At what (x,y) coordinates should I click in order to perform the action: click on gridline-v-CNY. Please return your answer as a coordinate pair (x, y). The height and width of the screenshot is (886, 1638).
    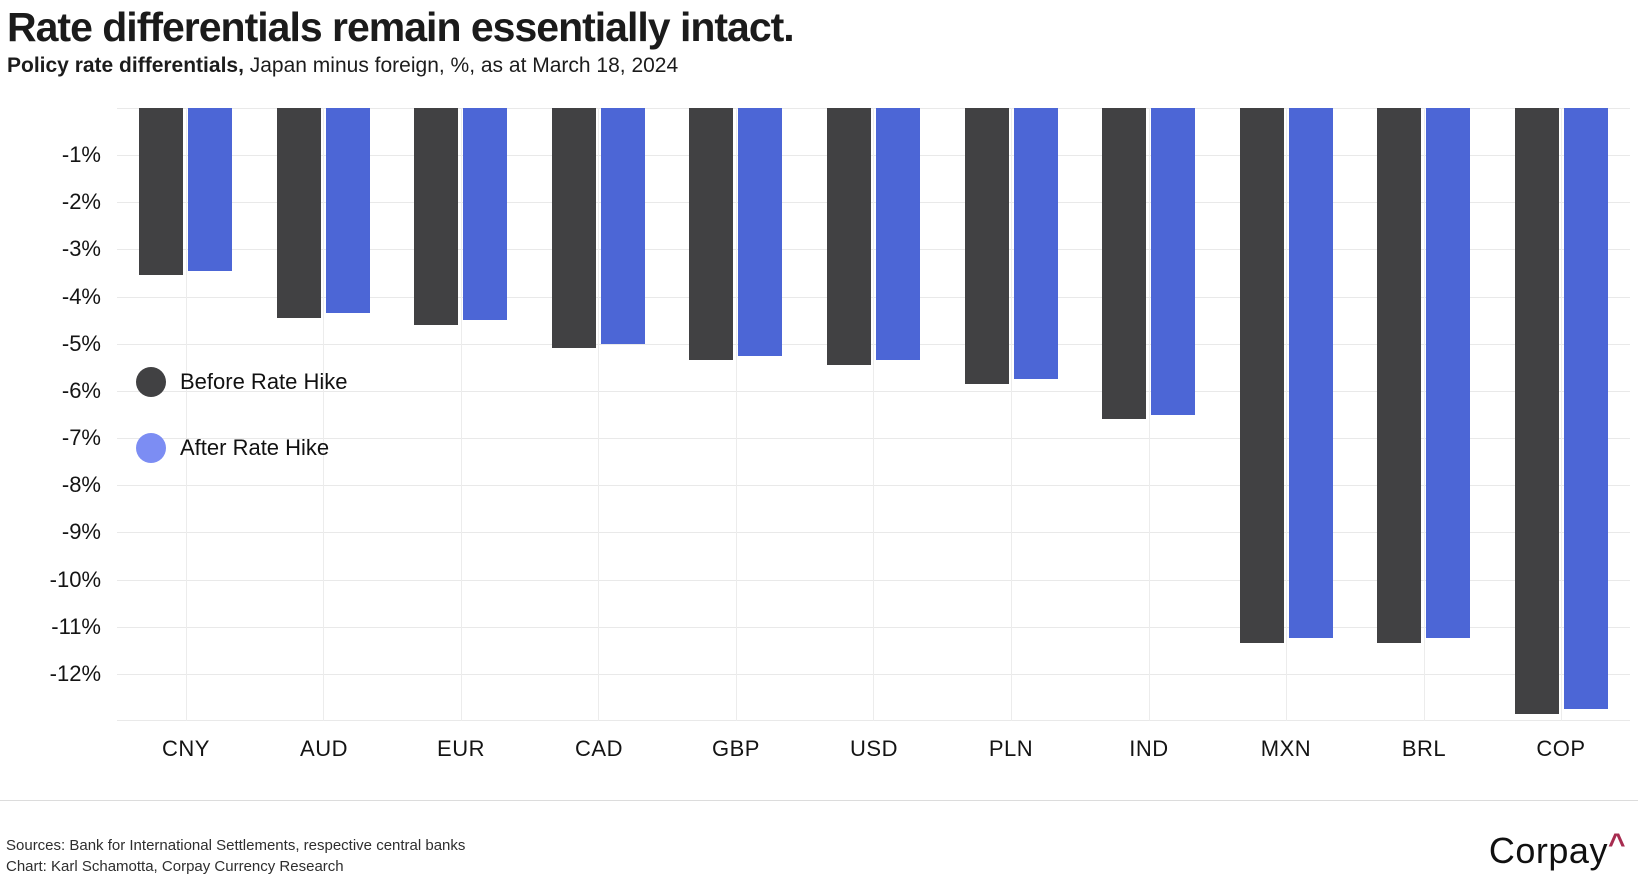
    Looking at the image, I should click on (186, 414).